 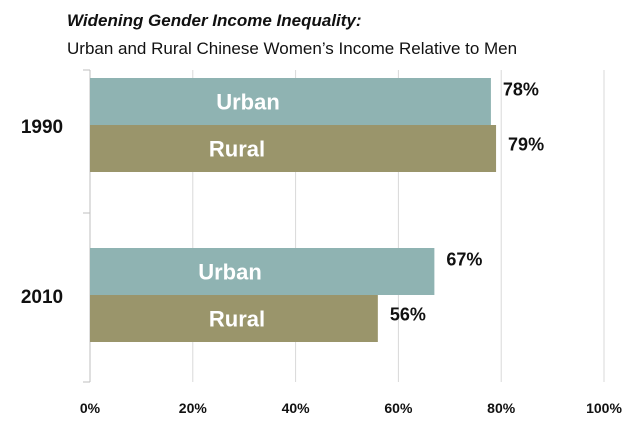 I want to click on bar-rural-2010, so click(x=234, y=318).